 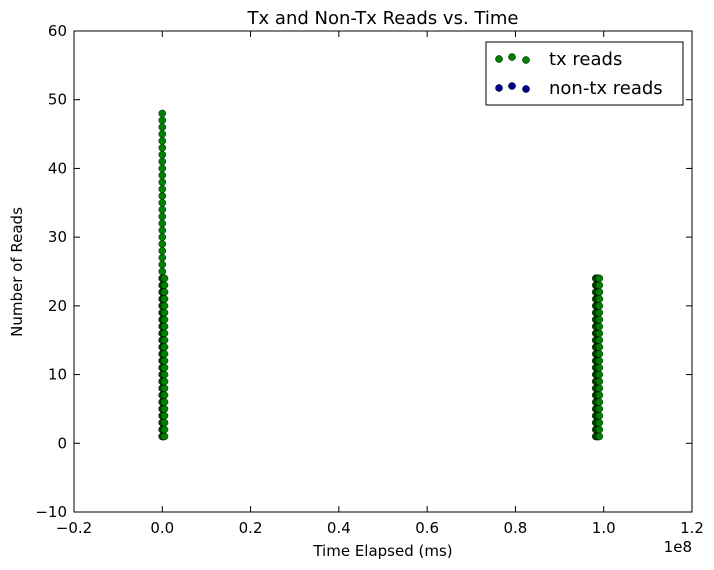 I want to click on legend-box, so click(x=584, y=73).